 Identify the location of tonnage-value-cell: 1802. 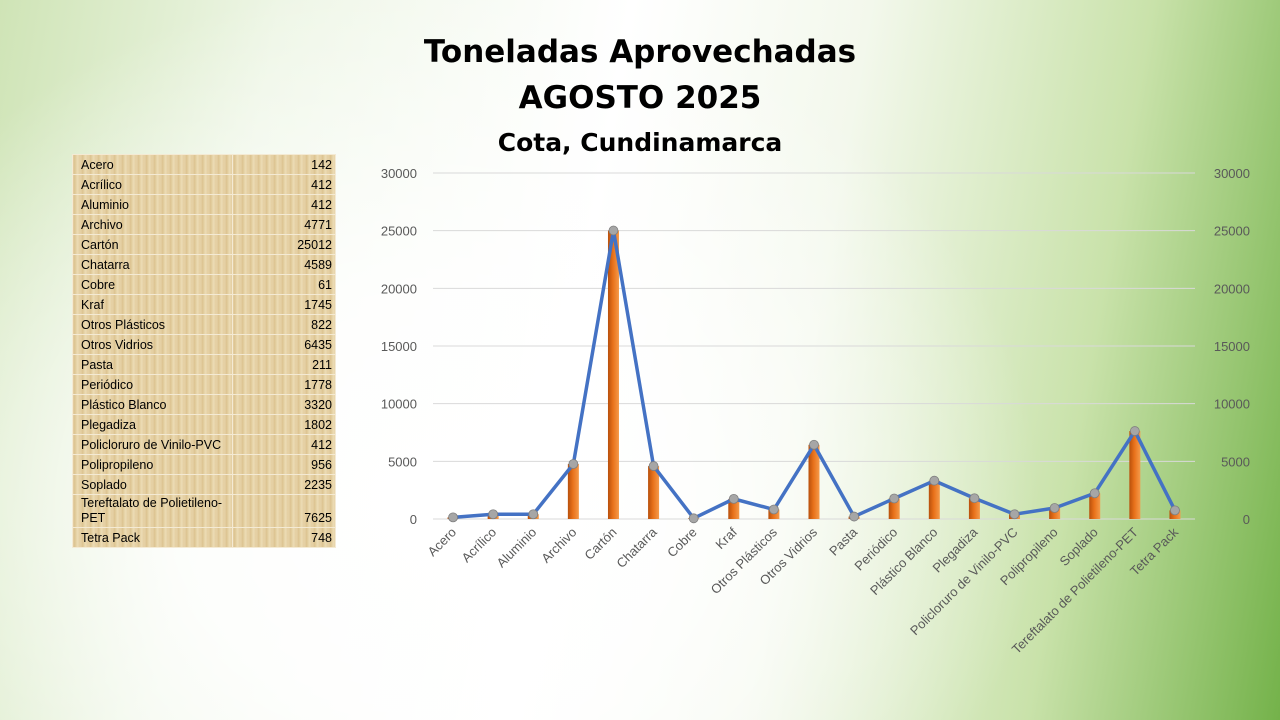
(284, 424).